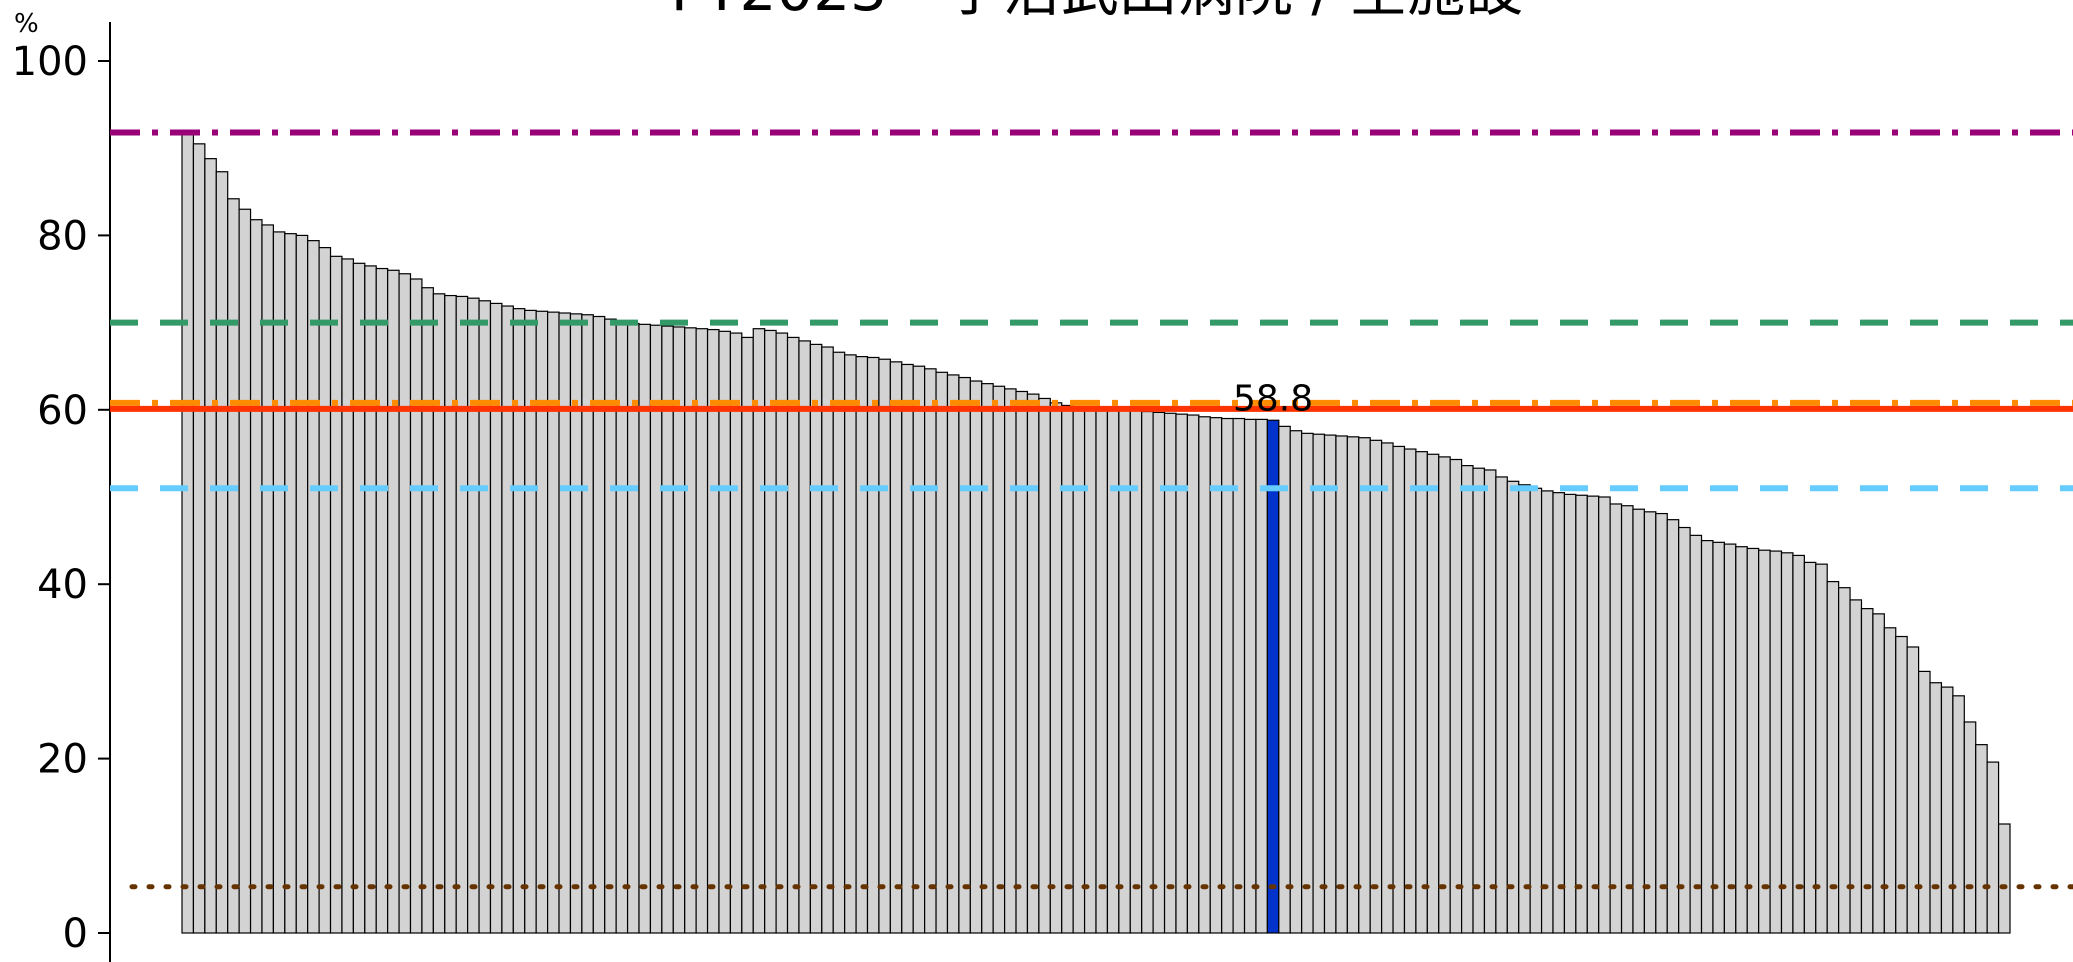 This screenshot has height=962, width=2073. Describe the element at coordinates (62, 236) in the screenshot. I see `y-tick-label: 80` at that location.